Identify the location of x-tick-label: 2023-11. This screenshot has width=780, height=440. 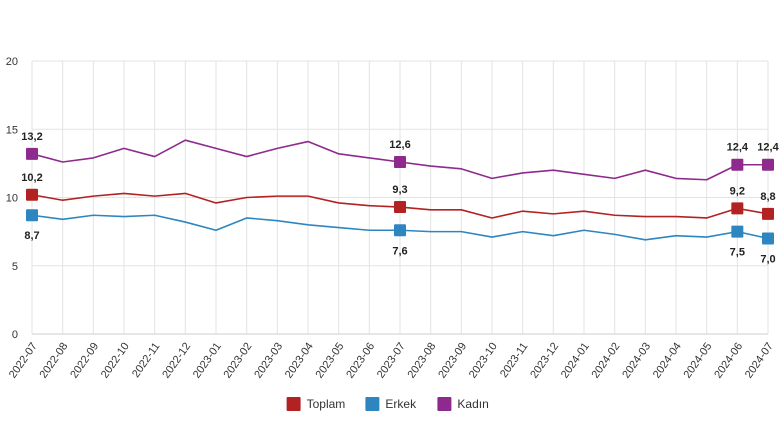
(514, 360).